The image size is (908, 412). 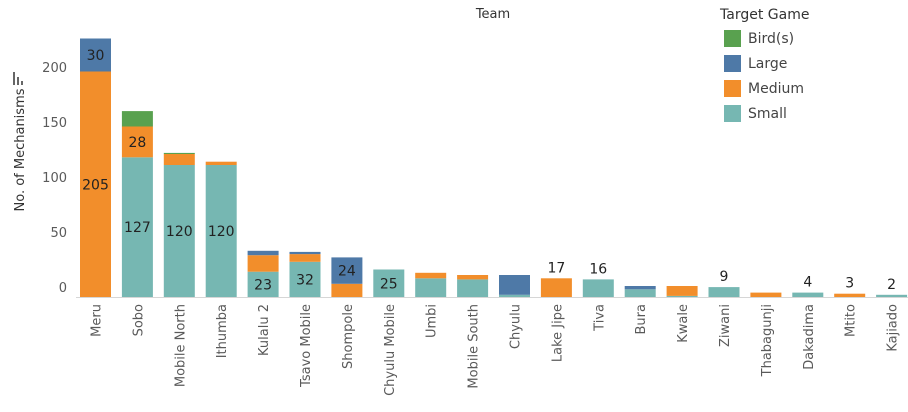 What do you see at coordinates (222, 331) in the screenshot?
I see `x-tick-label-ithumba: Ithumba` at bounding box center [222, 331].